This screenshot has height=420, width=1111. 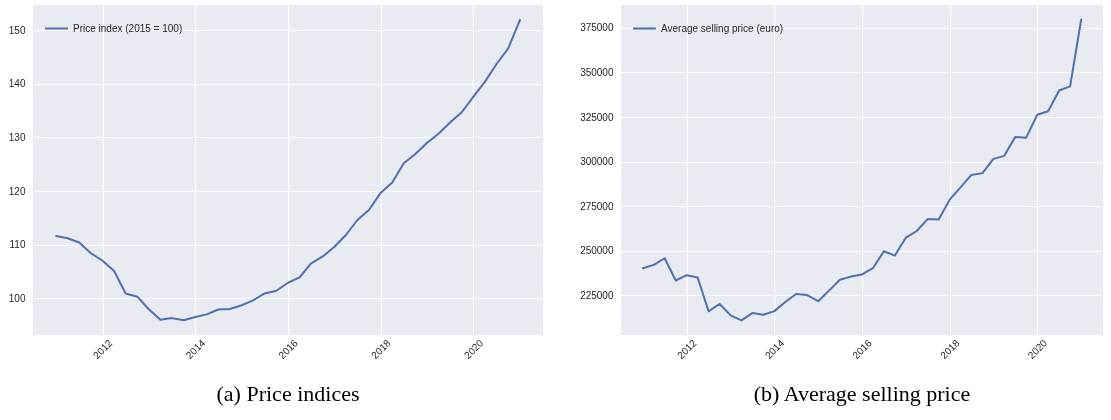 I want to click on text: (a) Price indices, so click(x=288, y=394).